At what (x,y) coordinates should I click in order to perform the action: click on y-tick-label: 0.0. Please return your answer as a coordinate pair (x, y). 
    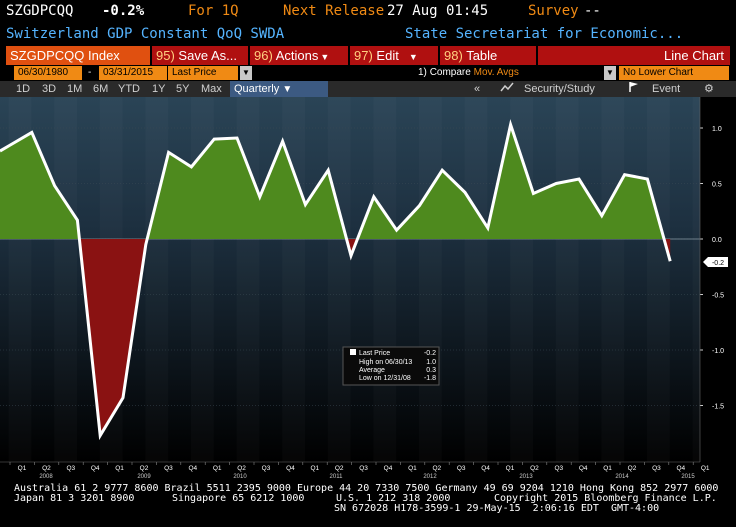
    Looking at the image, I should click on (717, 240).